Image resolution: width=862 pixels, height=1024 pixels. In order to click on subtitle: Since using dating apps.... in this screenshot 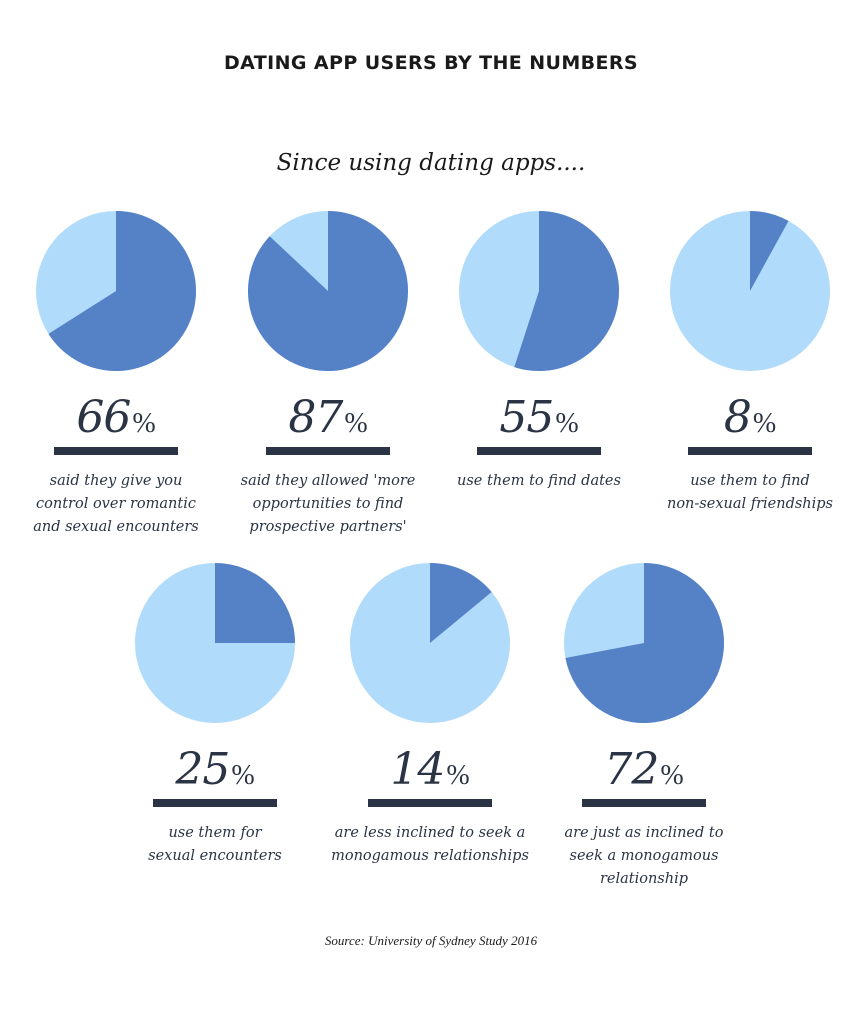, I will do `click(431, 163)`.